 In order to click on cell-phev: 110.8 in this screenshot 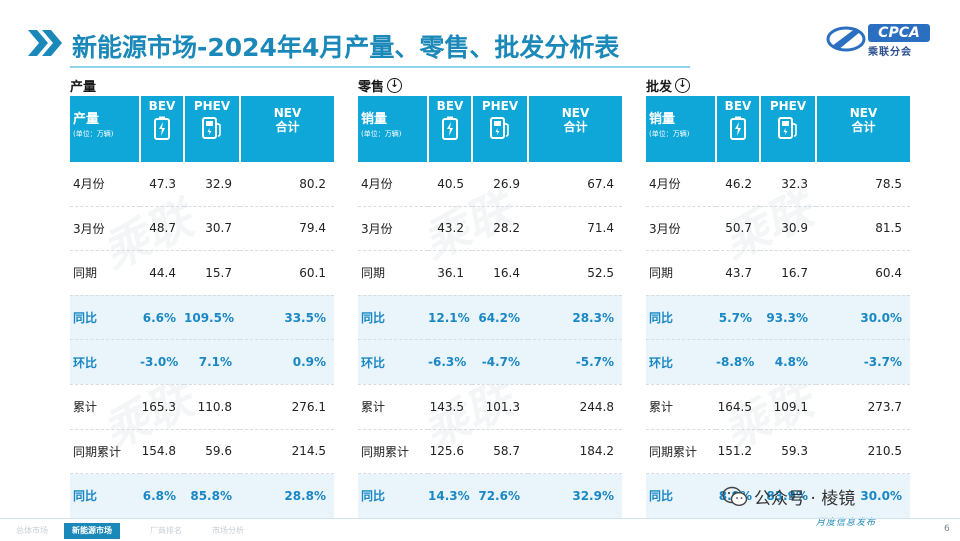, I will do `click(212, 407)`.